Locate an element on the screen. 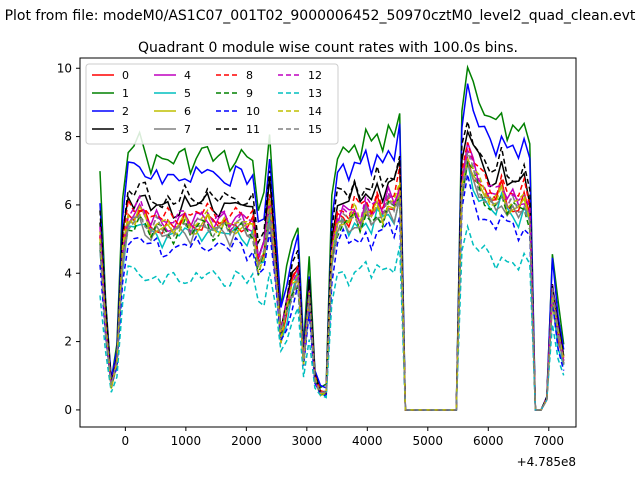  x-tick-label: 1000 is located at coordinates (186, 441).